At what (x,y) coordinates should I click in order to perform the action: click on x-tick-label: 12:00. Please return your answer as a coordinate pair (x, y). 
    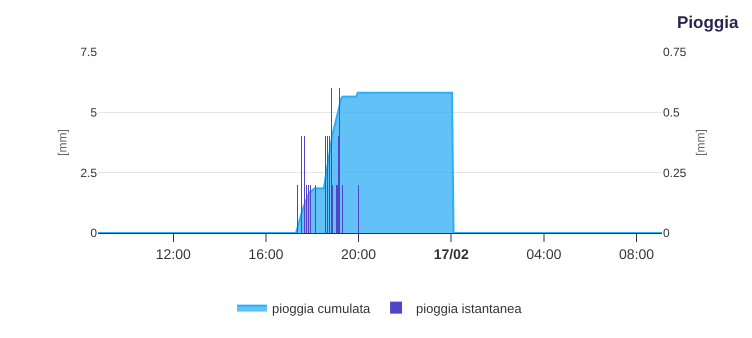
    Looking at the image, I should click on (174, 254).